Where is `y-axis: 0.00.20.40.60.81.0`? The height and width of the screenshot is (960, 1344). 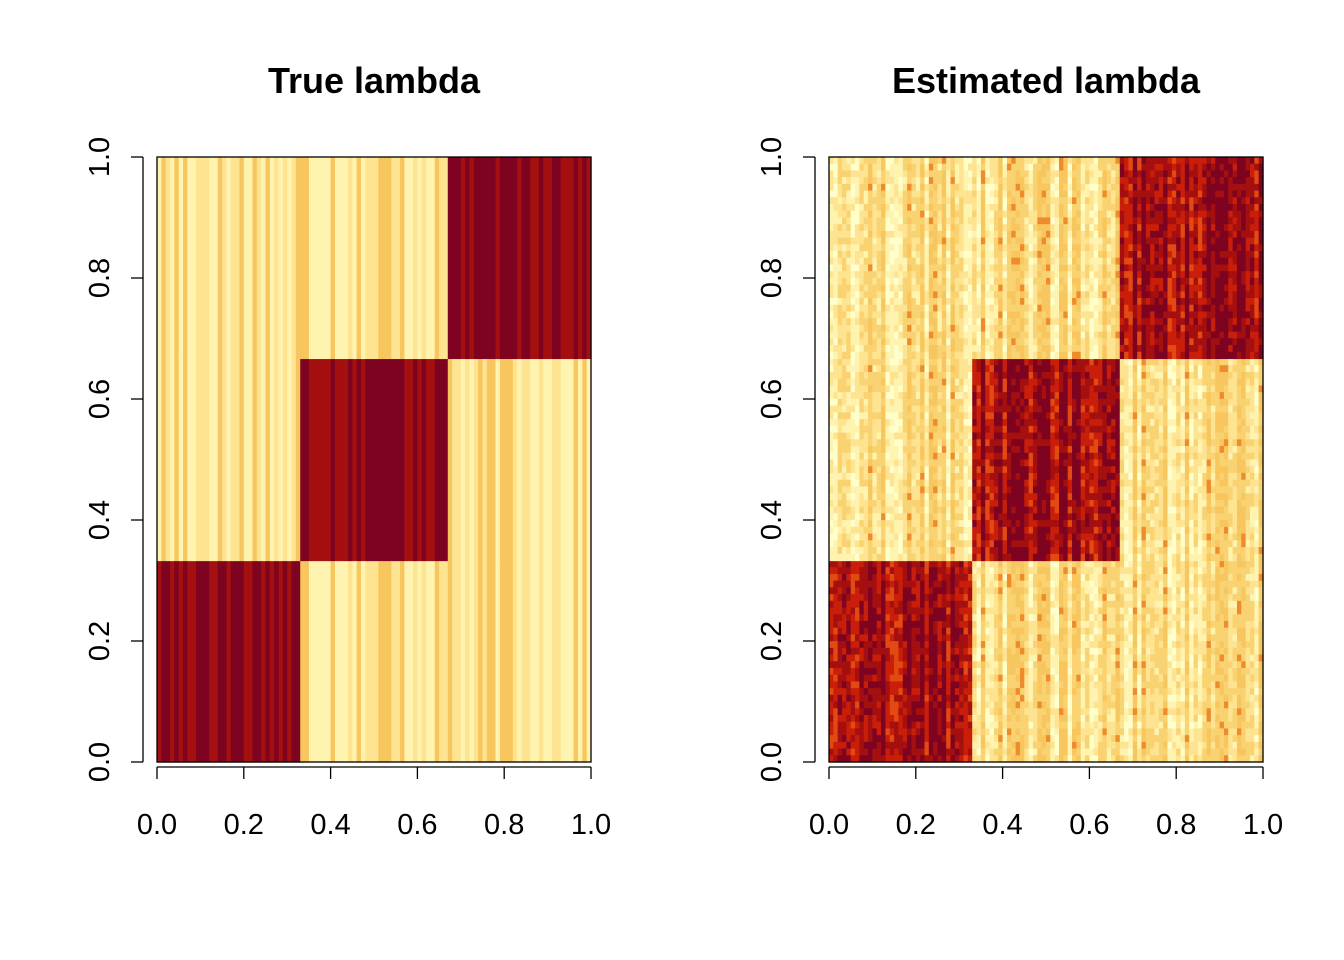
y-axis: 0.00.20.40.60.81.0 is located at coordinates (114, 459).